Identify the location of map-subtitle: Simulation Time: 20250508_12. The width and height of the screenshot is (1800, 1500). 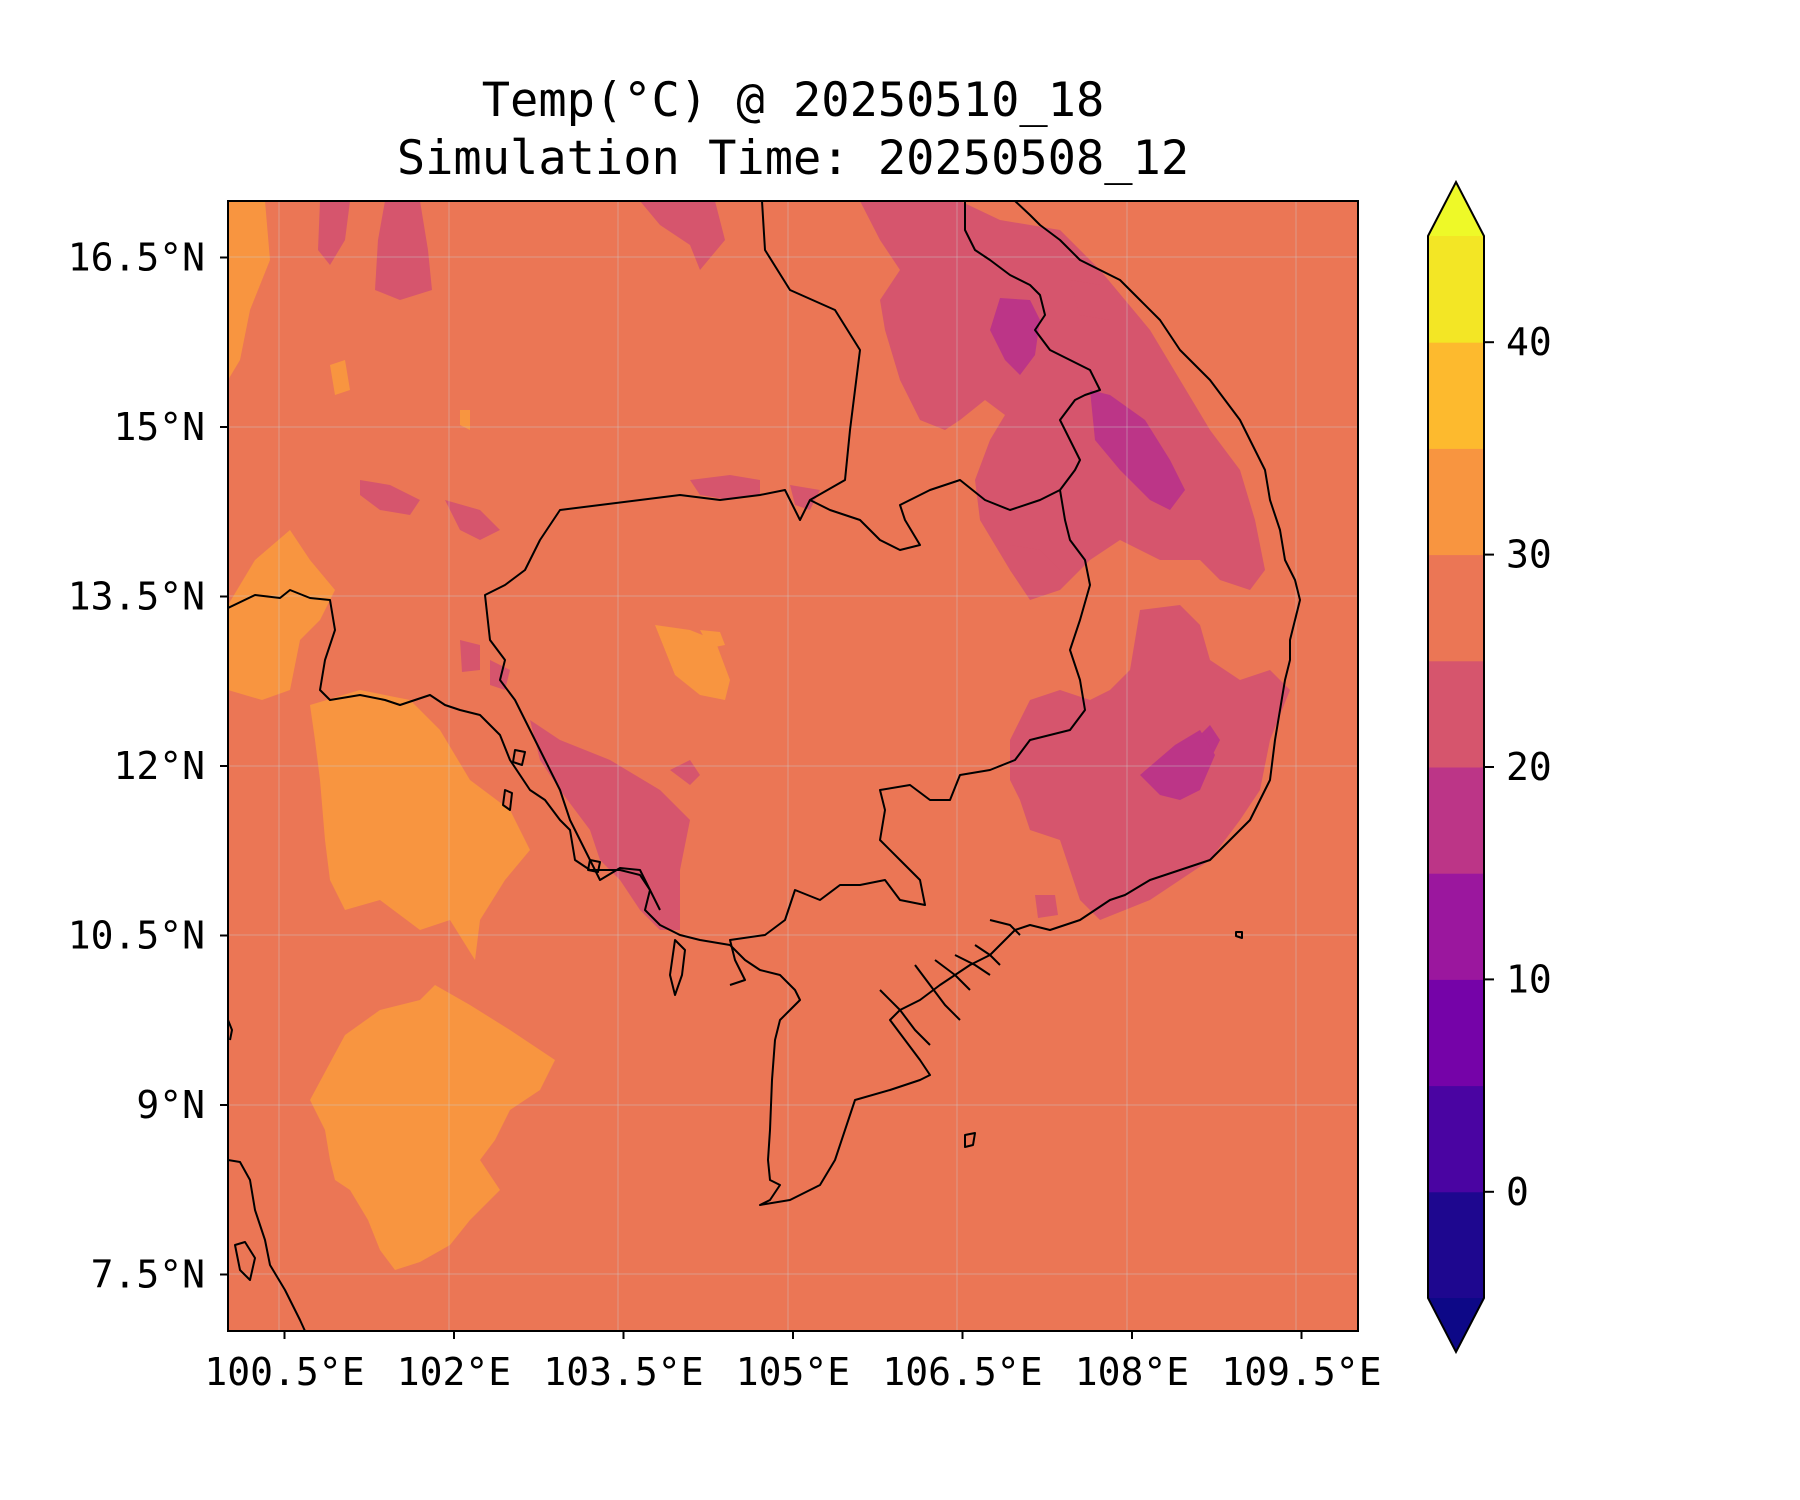
(793, 158).